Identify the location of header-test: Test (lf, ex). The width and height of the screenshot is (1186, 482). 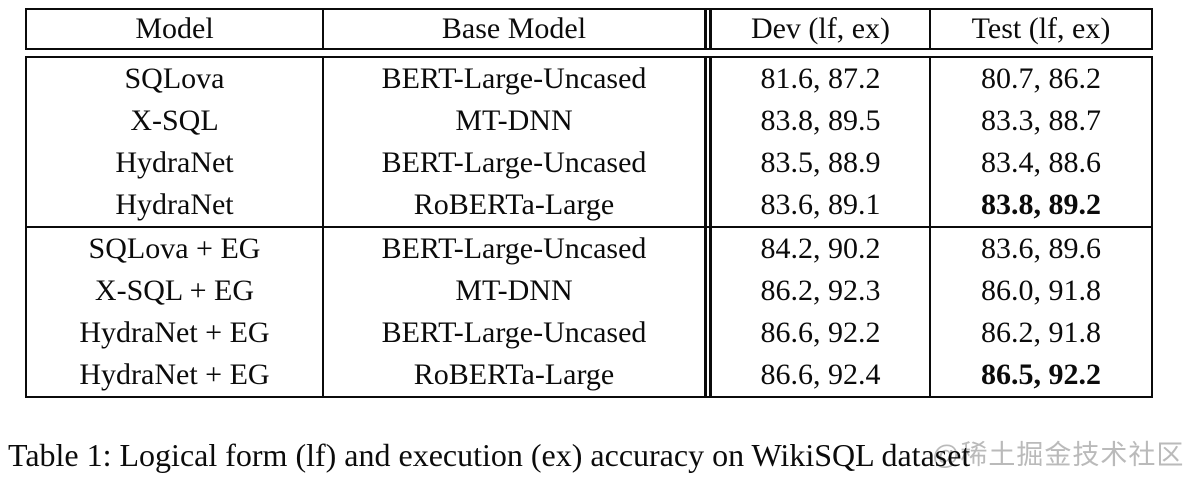
(1041, 28).